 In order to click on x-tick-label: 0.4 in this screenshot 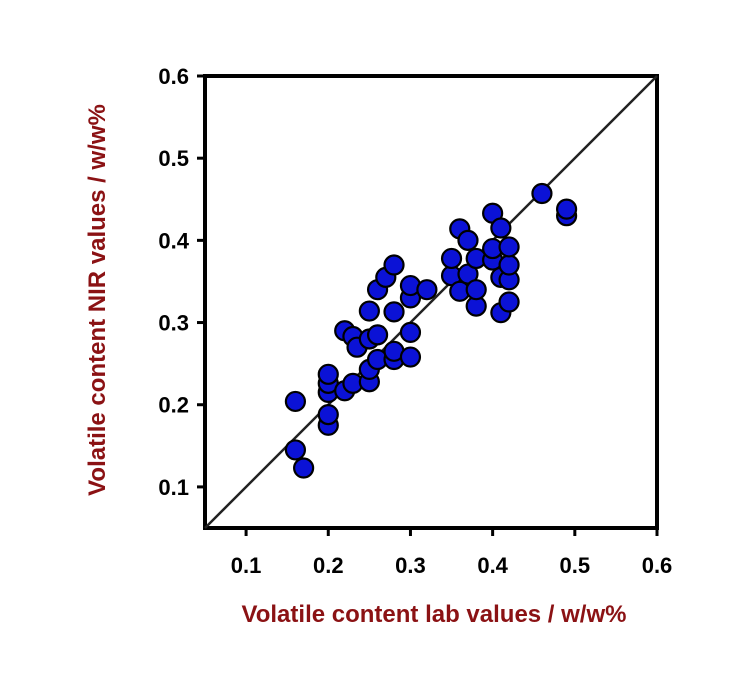, I will do `click(492, 565)`.